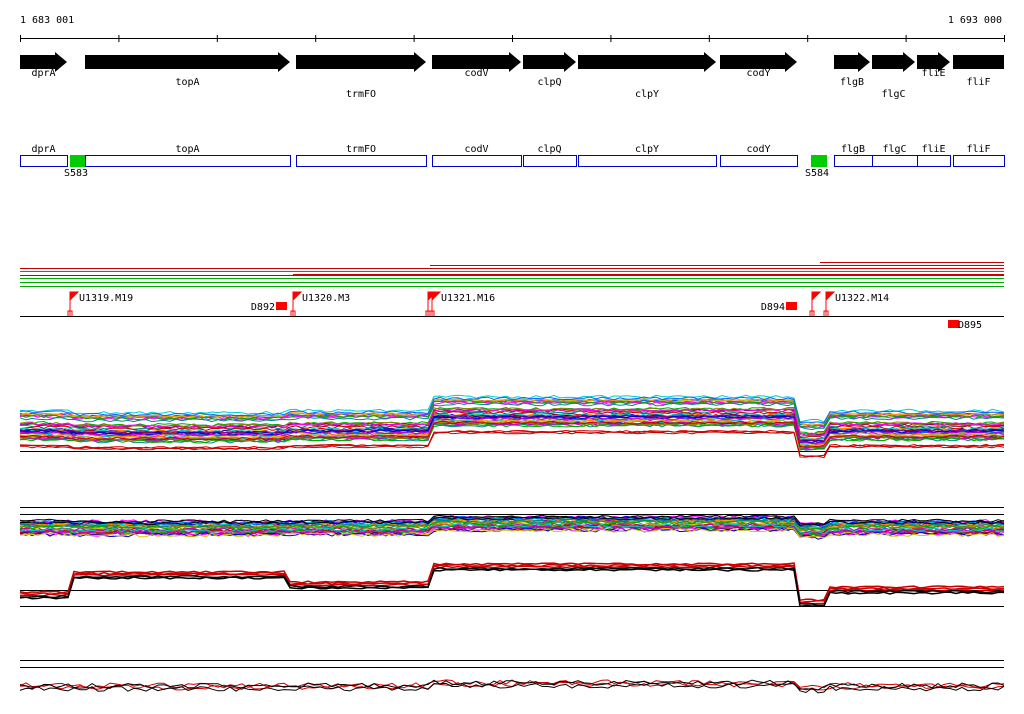 Image resolution: width=1024 pixels, height=714 pixels. What do you see at coordinates (106, 298) in the screenshot?
I see `marker-label: U1319.M19` at bounding box center [106, 298].